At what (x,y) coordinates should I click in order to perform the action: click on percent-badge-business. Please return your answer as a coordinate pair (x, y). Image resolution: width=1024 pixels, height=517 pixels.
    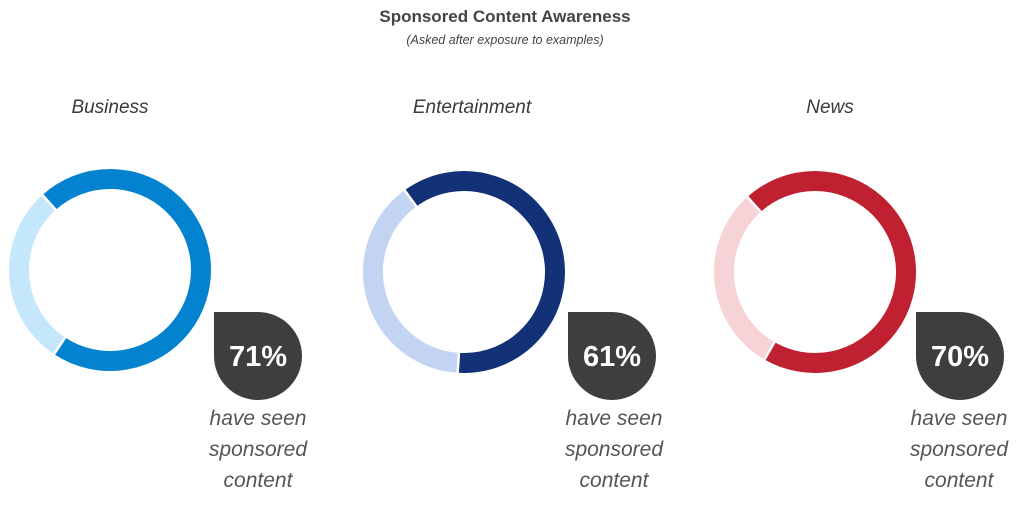
    Looking at the image, I should click on (258, 356).